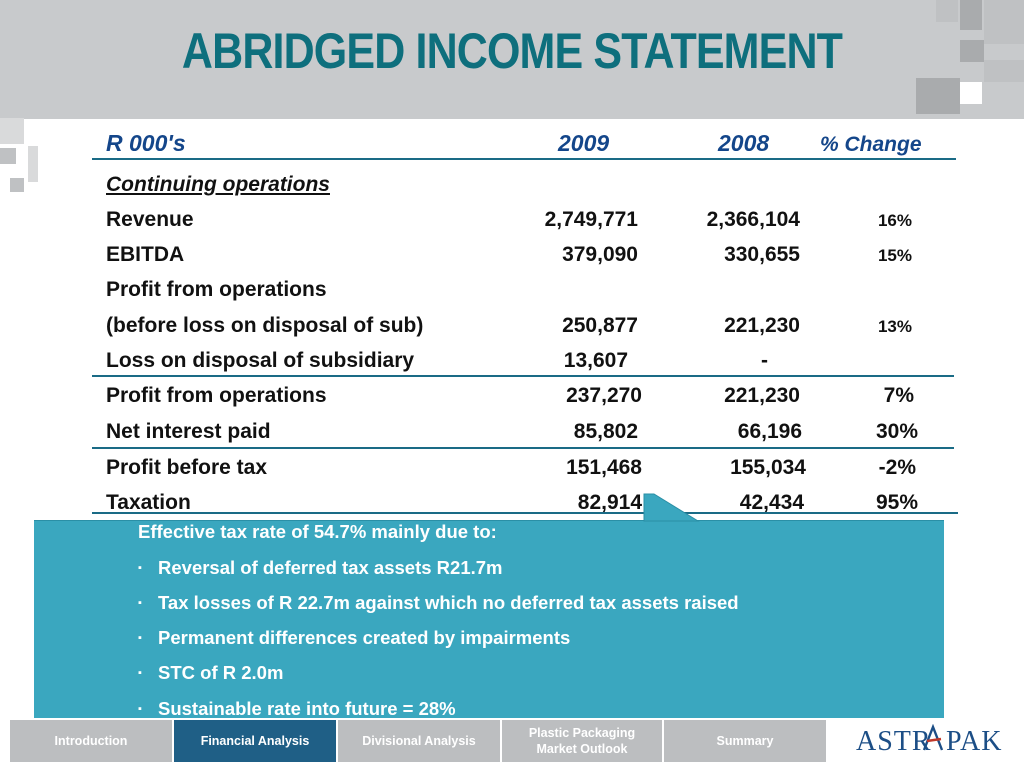 The image size is (1024, 768). I want to click on year-2009-header: 2009, so click(584, 143).